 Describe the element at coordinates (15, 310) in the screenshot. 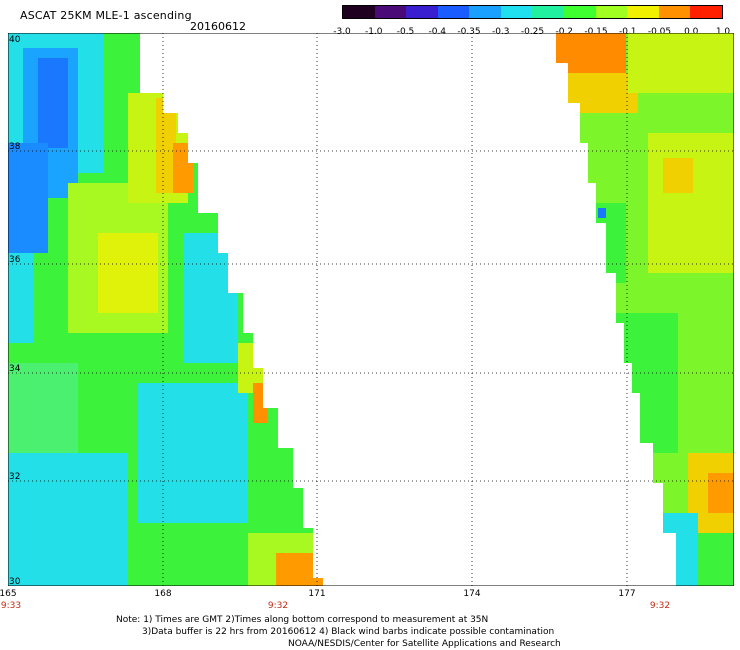

I see `lat-labels: 40 38 36 34 32 30` at that location.